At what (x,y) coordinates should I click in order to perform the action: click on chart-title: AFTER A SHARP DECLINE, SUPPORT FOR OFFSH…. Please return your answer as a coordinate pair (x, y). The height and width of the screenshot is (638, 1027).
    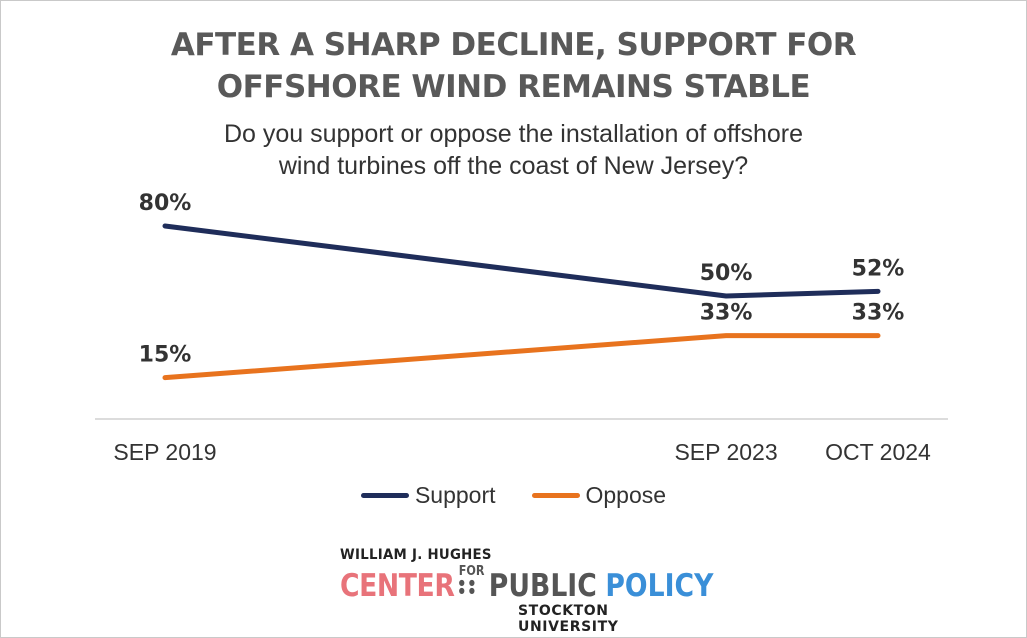
    Looking at the image, I should click on (513, 66).